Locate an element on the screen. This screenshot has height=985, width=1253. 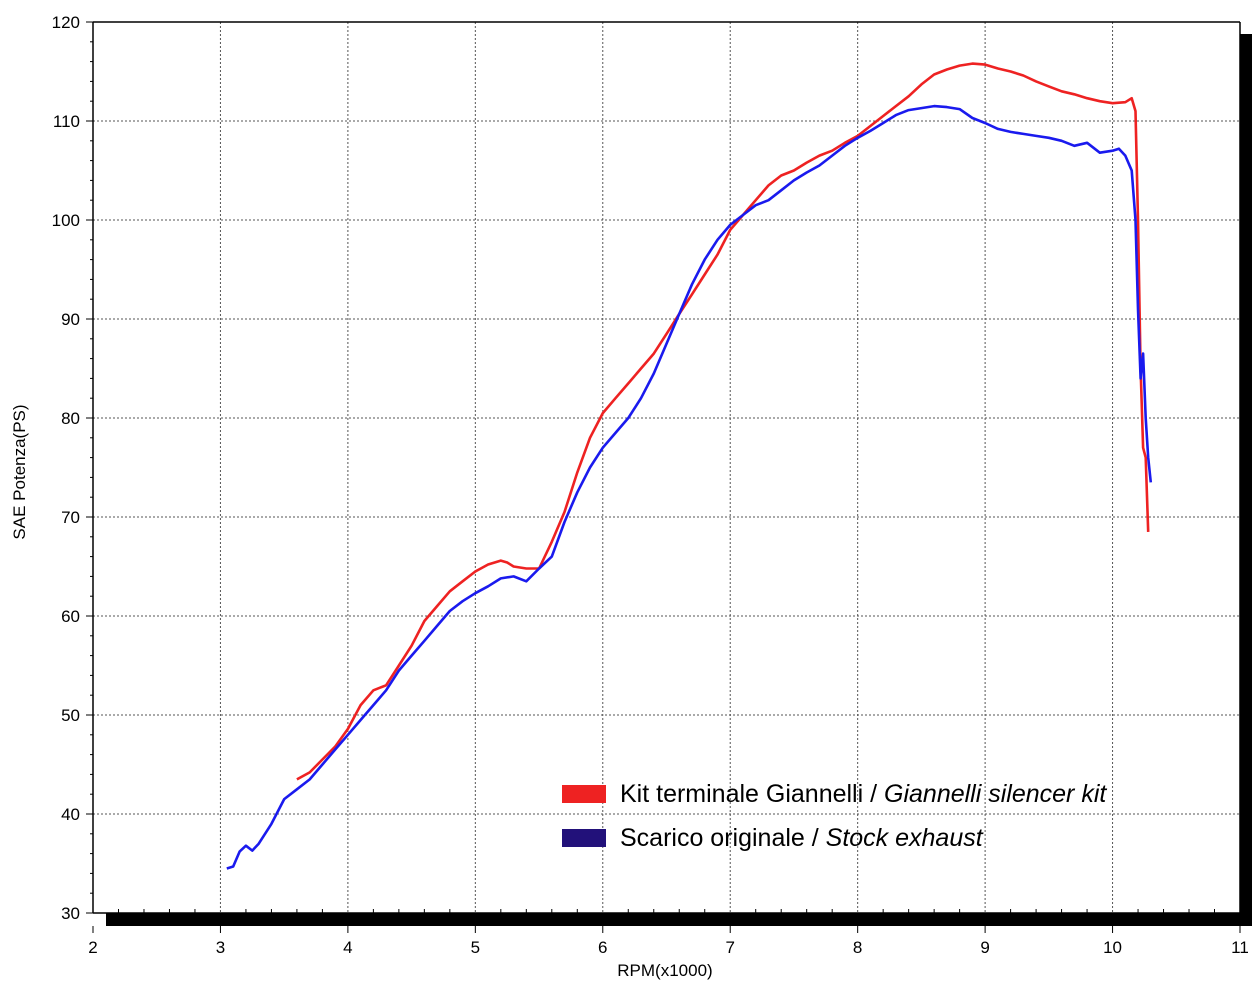
legend-swatch-stock is located at coordinates (584, 838).